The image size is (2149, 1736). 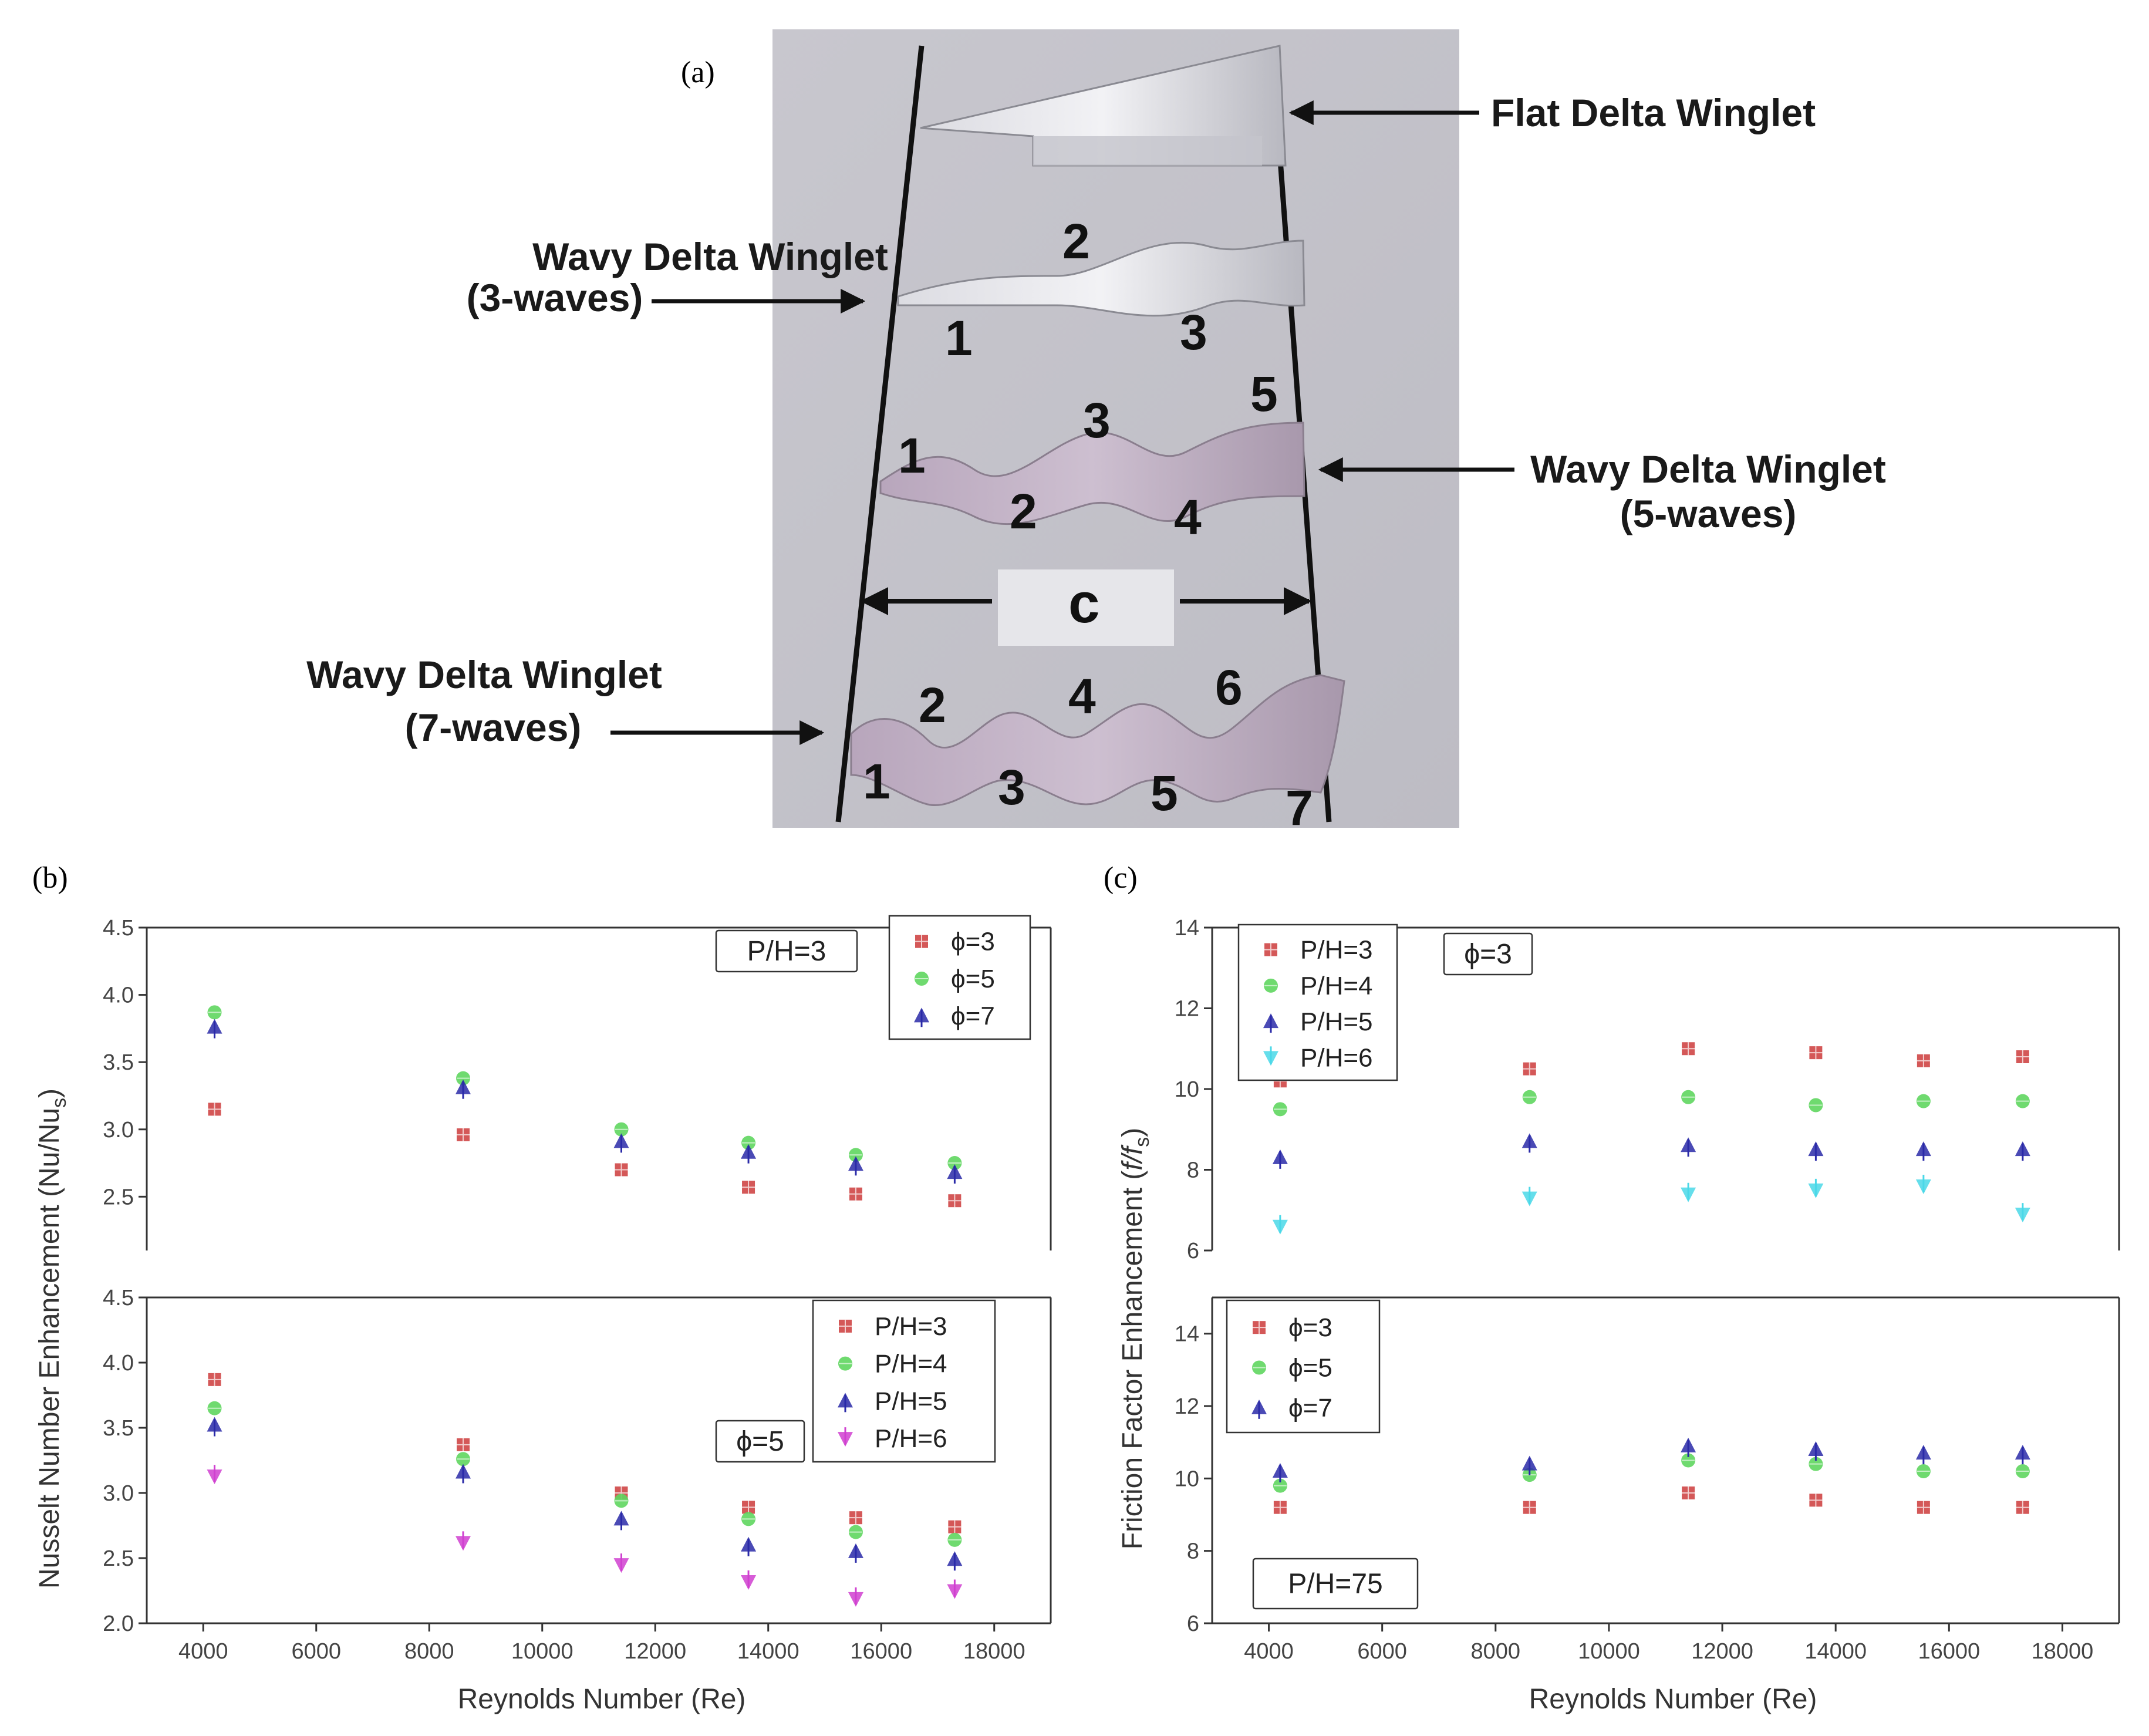 What do you see at coordinates (2063, 1651) in the screenshot?
I see `c-bottom-xtick-label: 18000` at bounding box center [2063, 1651].